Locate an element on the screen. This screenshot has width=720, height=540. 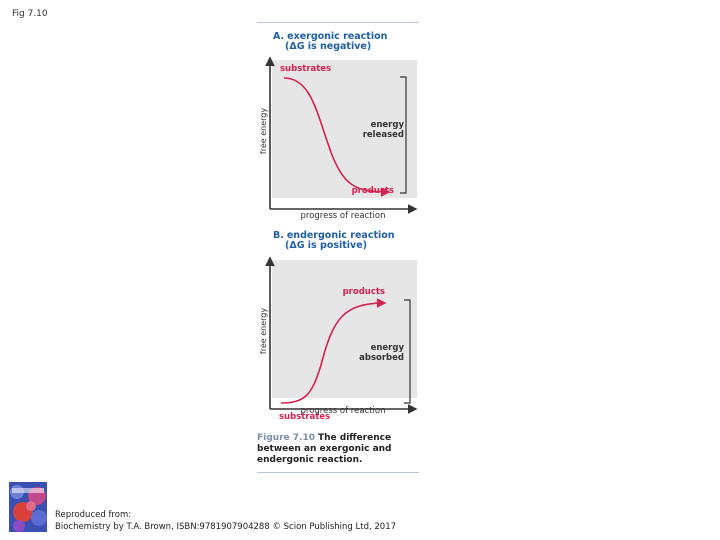
figure-number: Figure 7.10 is located at coordinates (286, 438).